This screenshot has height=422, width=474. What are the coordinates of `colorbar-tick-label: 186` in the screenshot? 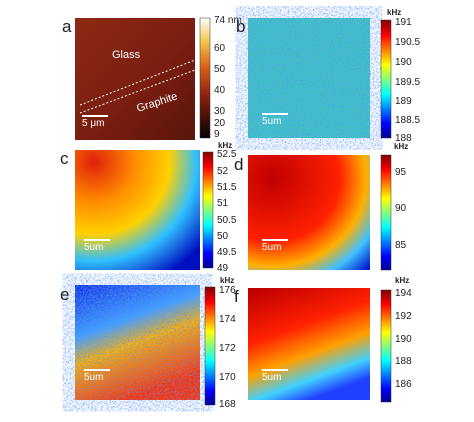 It's located at (403, 384).